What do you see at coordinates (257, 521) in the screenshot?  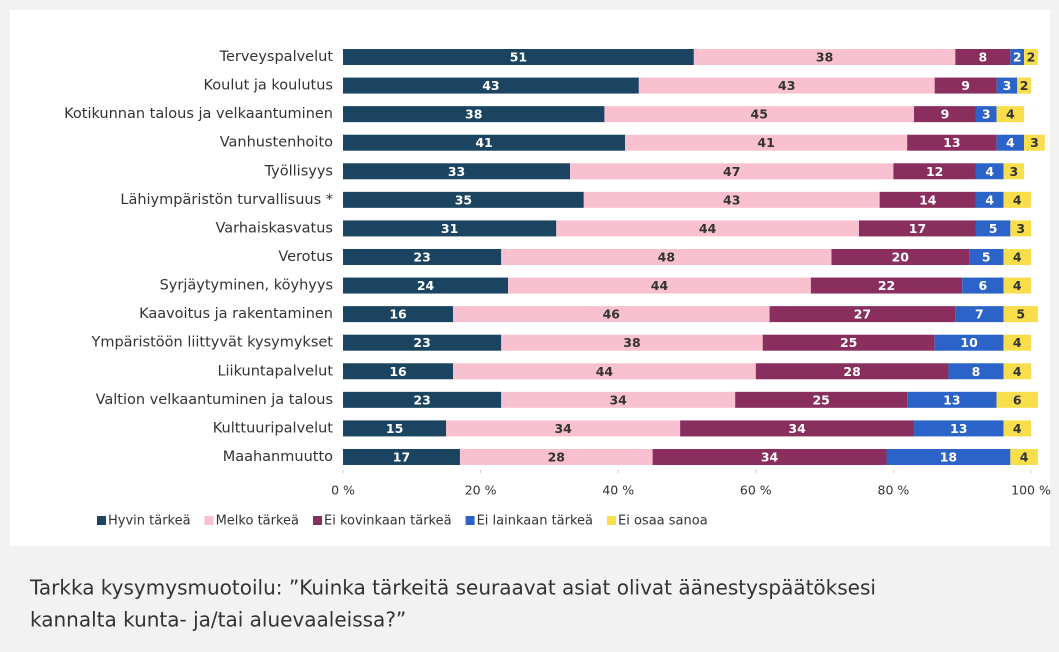 I see `legend-label: Melko tärkeä` at bounding box center [257, 521].